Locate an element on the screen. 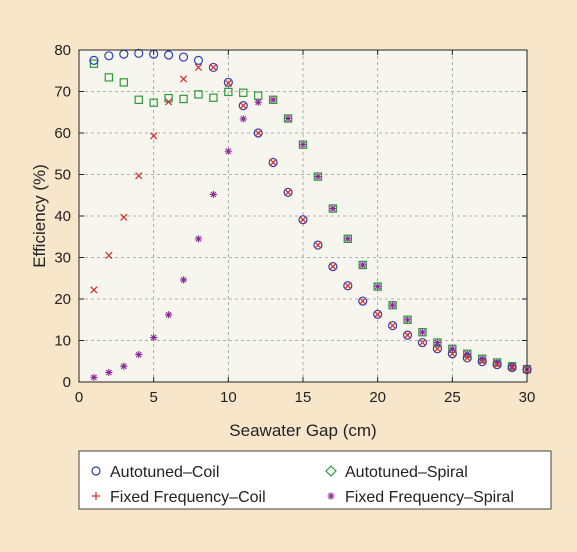  legend-label: Fixed Frequency–Spiral is located at coordinates (429, 497).